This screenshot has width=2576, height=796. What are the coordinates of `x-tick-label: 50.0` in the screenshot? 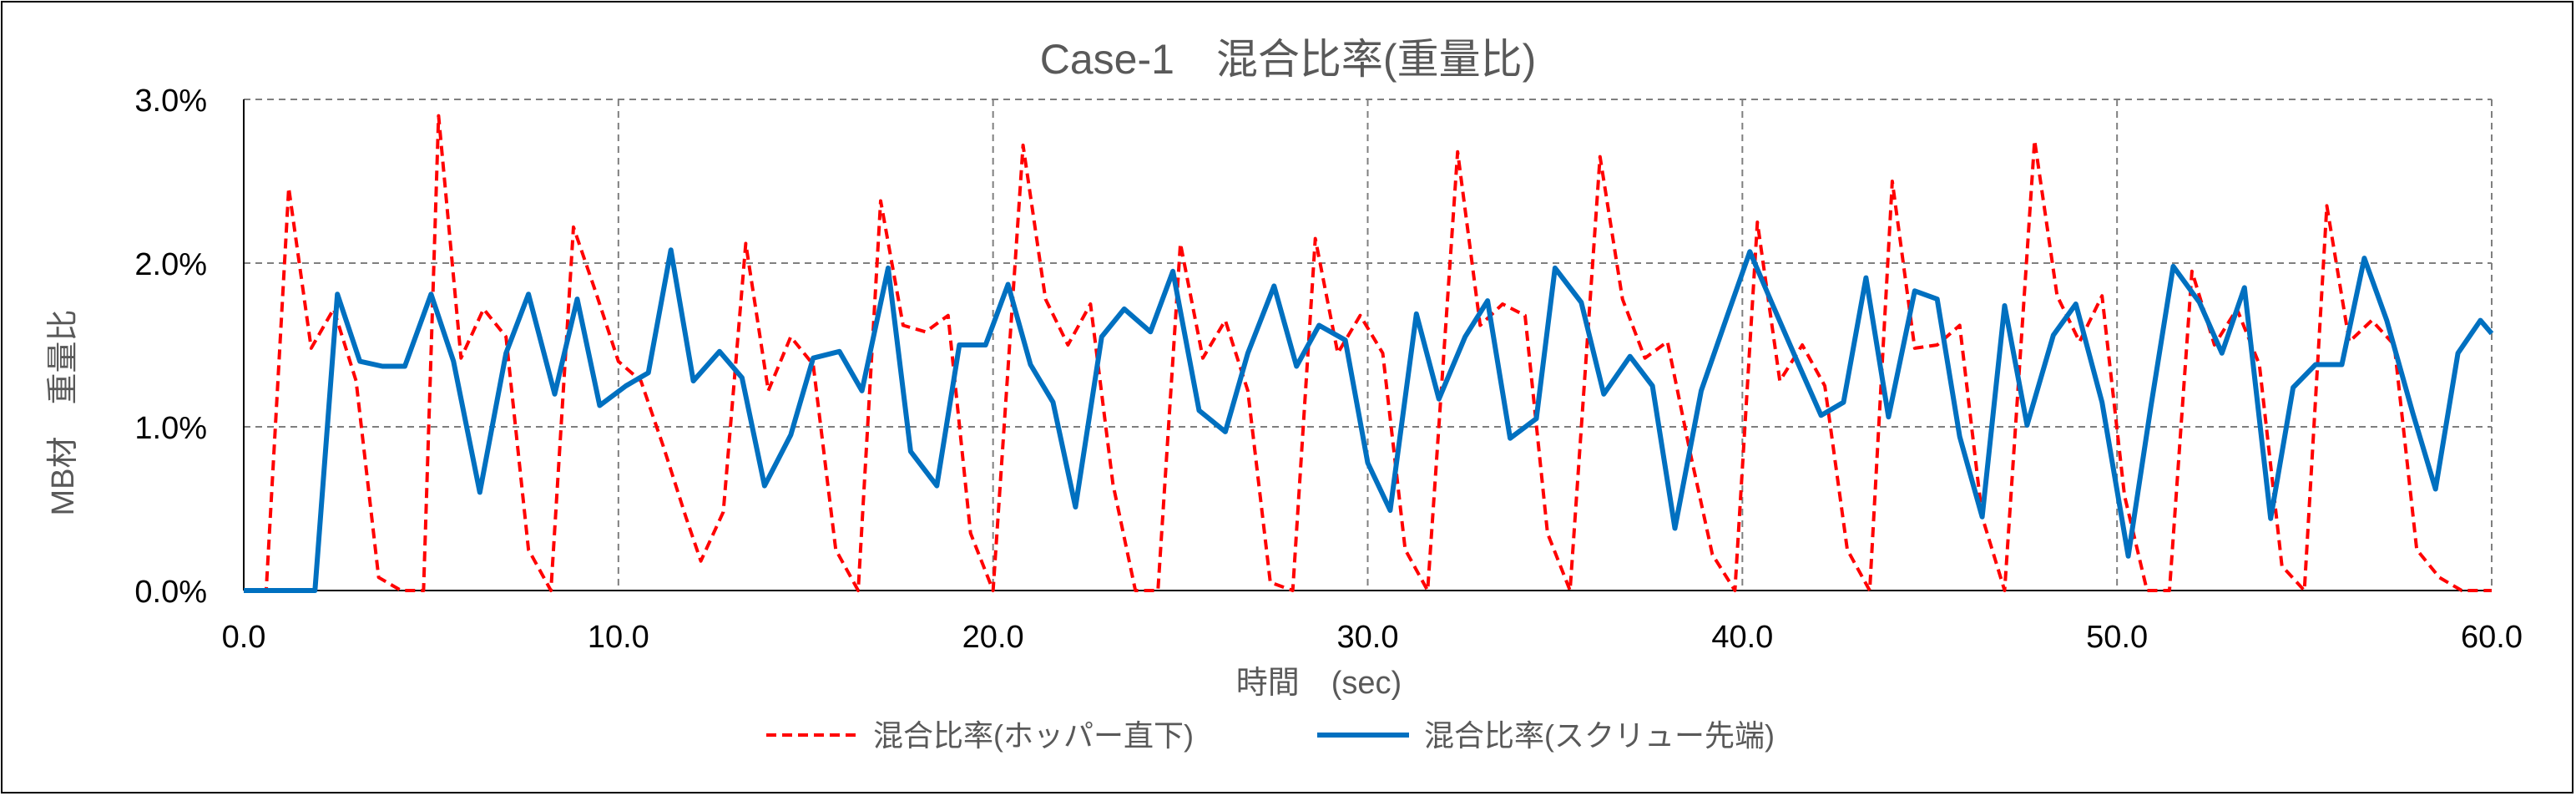 It's located at (2117, 637).